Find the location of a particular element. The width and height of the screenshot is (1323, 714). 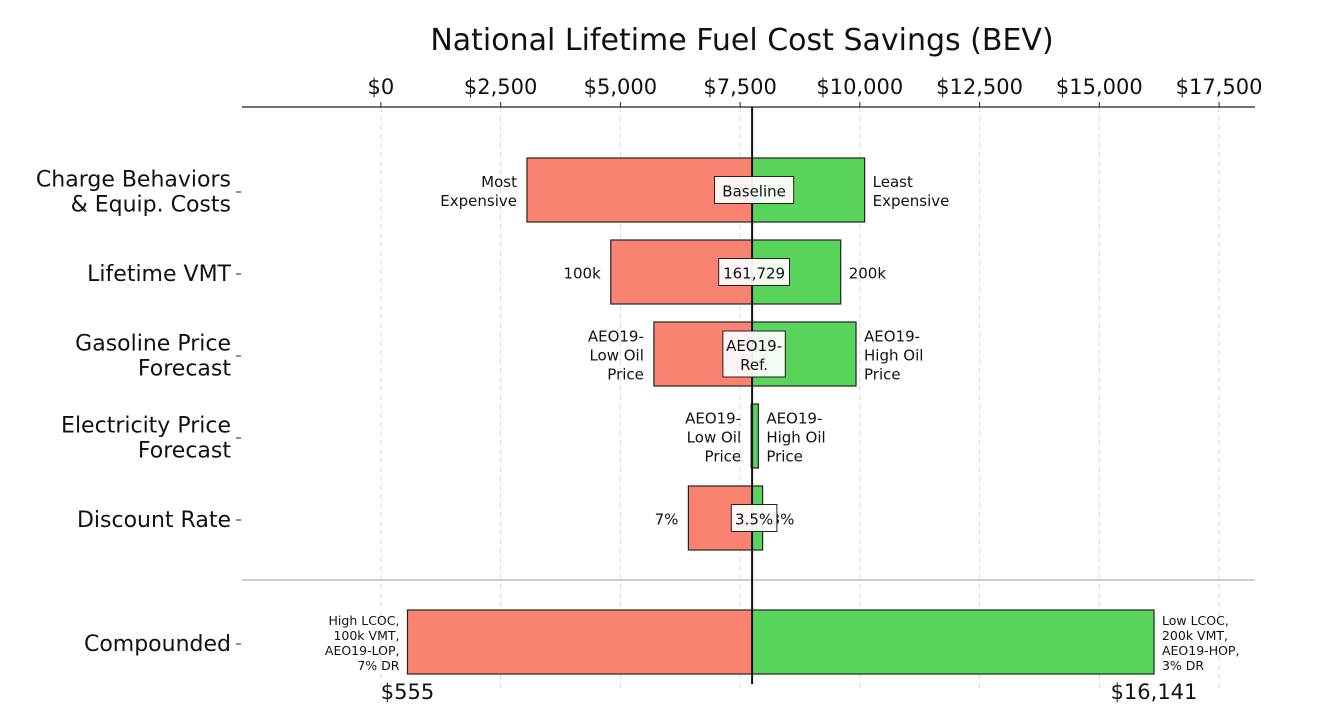

high-label: Least Expensive is located at coordinates (911, 191).